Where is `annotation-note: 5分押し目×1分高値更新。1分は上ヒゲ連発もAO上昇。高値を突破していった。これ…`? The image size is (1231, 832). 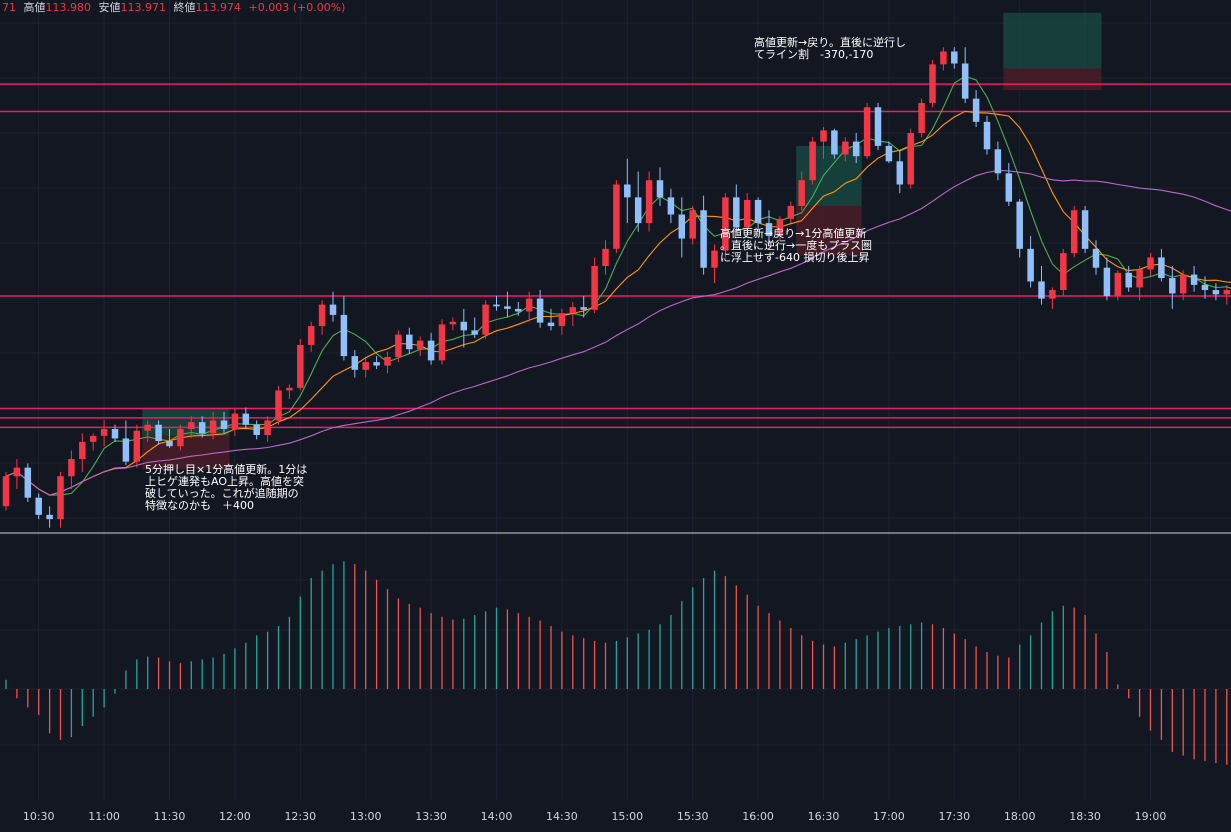
annotation-note: 5分押し目×1分高値更新。1分は上ヒゲ連発もAO上昇。高値を突破していった。これ… is located at coordinates (226, 487).